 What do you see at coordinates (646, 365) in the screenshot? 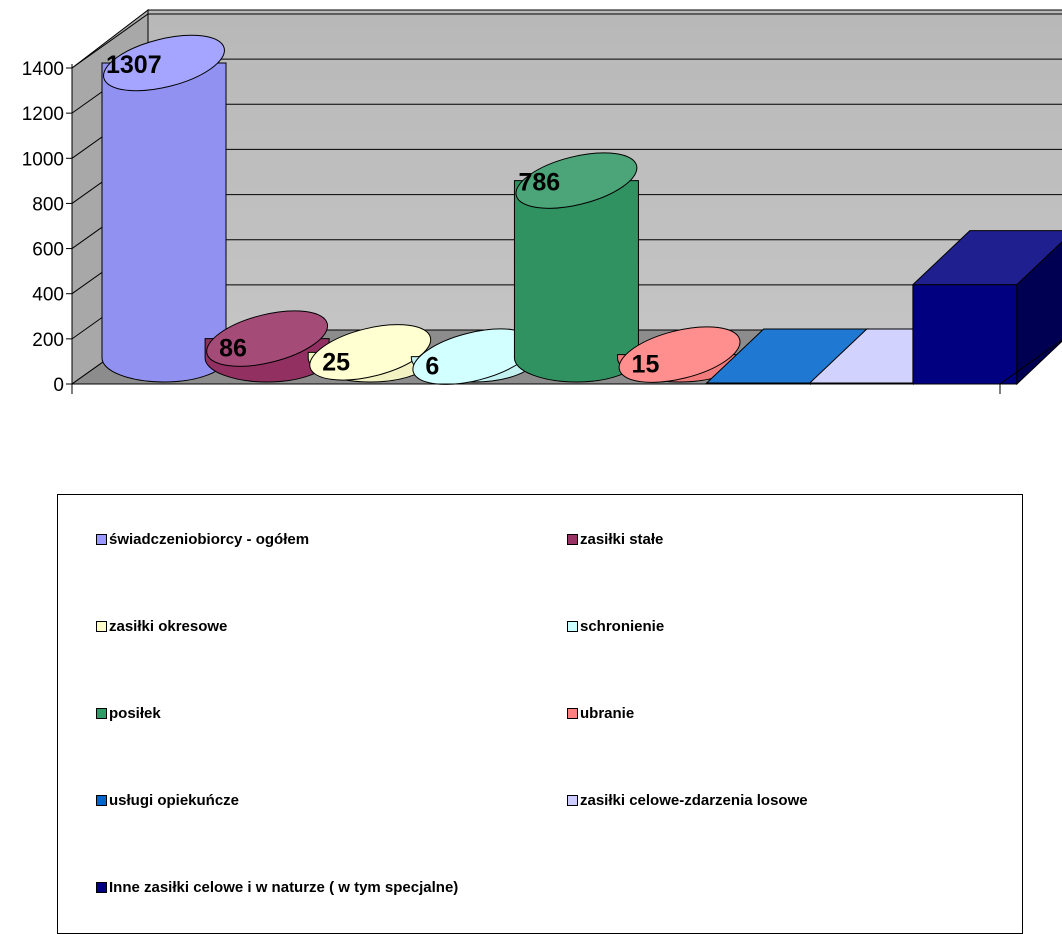
I see `data-label: 15` at bounding box center [646, 365].